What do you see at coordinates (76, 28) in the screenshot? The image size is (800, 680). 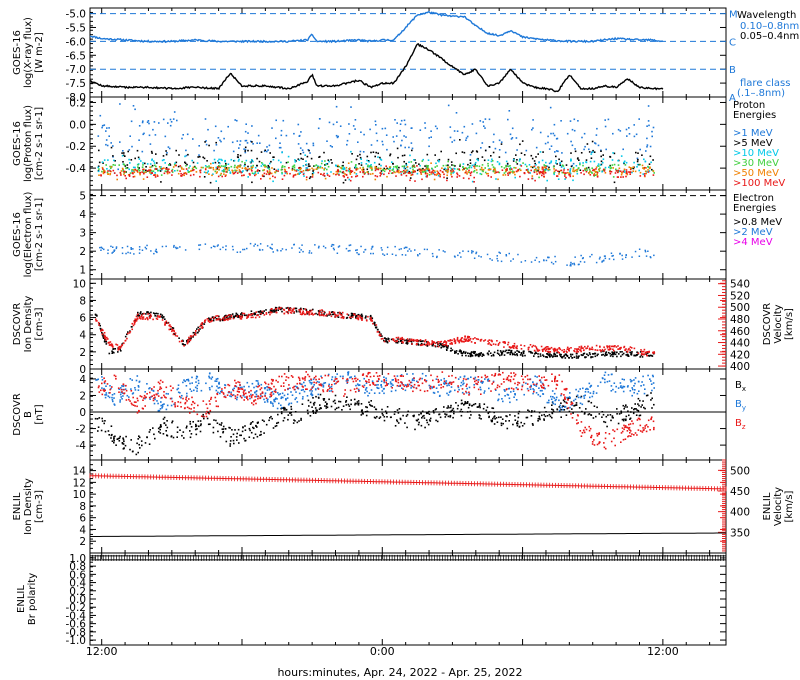 I see `y-tick-label: -5.5` at bounding box center [76, 28].